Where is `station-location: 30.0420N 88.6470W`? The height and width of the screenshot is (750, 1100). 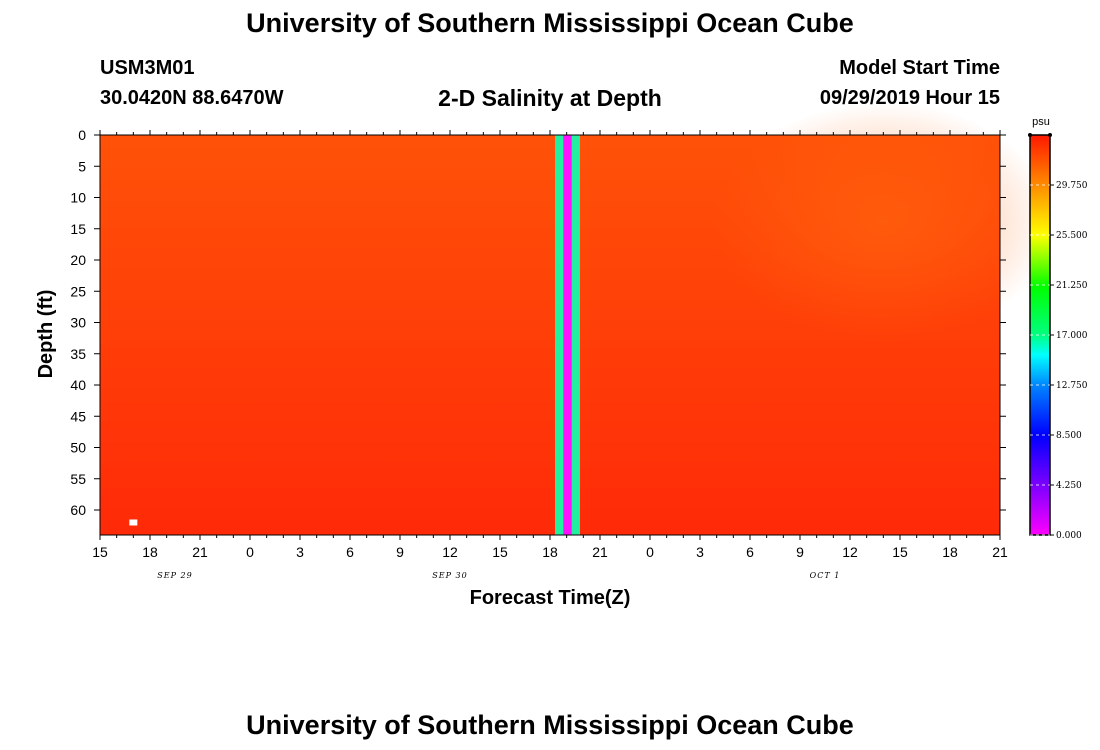
station-location: 30.0420N 88.6470W is located at coordinates (192, 98).